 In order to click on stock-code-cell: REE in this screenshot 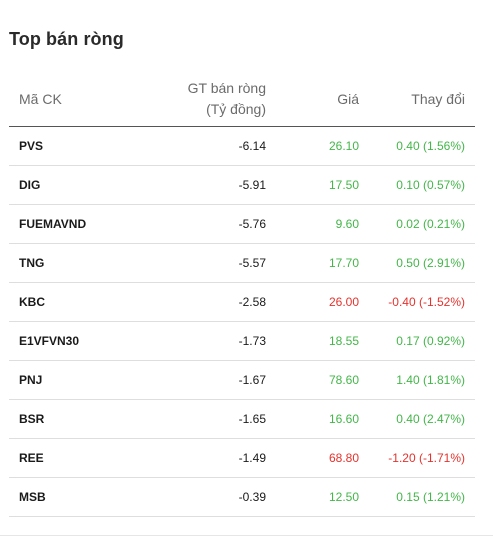, I will do `click(74, 458)`.